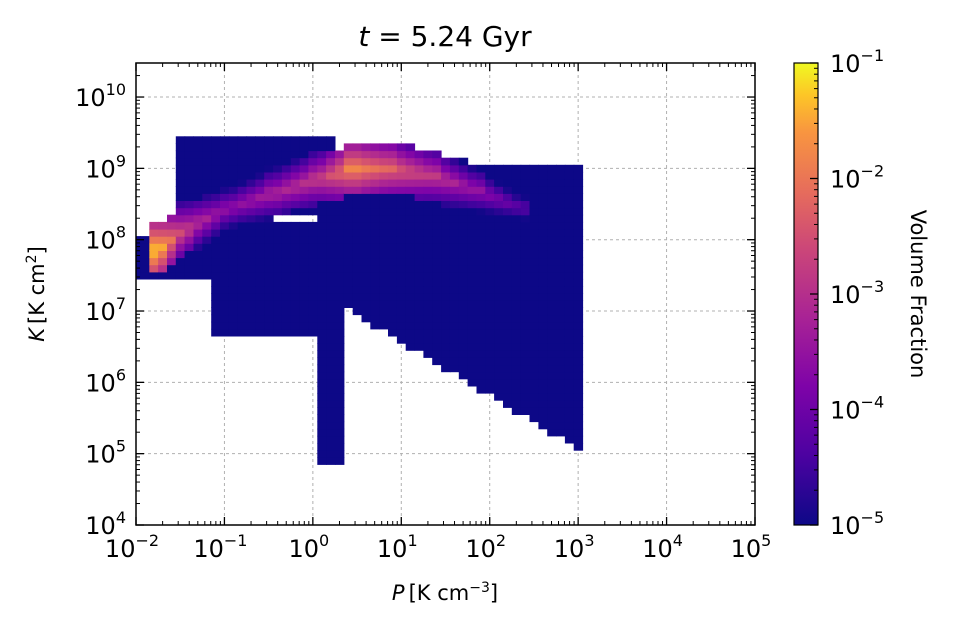 This screenshot has height=630, width=954. I want to click on x-tick-label-3: 10¹, so click(397, 547).